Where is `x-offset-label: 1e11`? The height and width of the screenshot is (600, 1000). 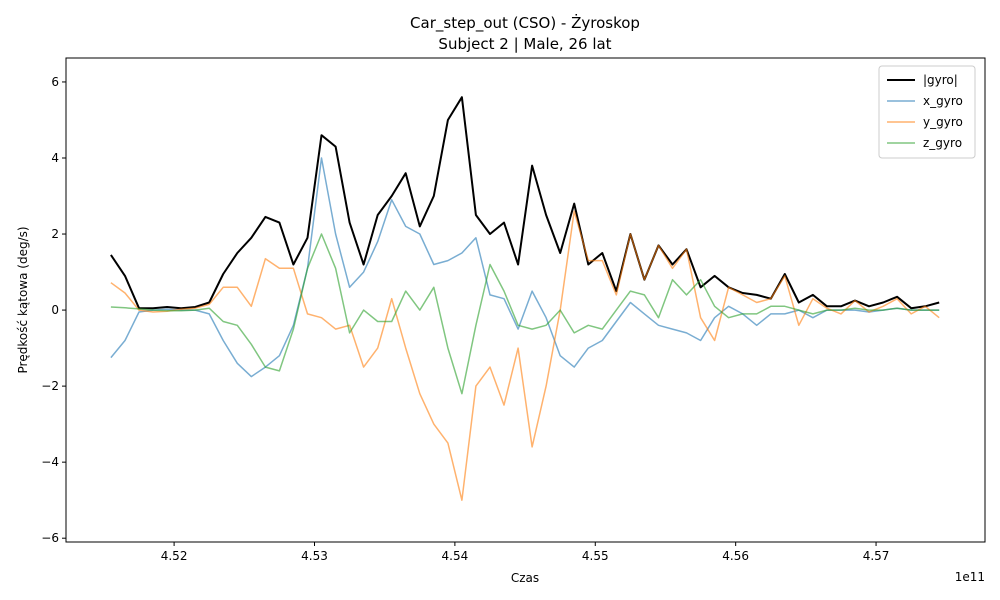
x-offset-label: 1e11 is located at coordinates (970, 577).